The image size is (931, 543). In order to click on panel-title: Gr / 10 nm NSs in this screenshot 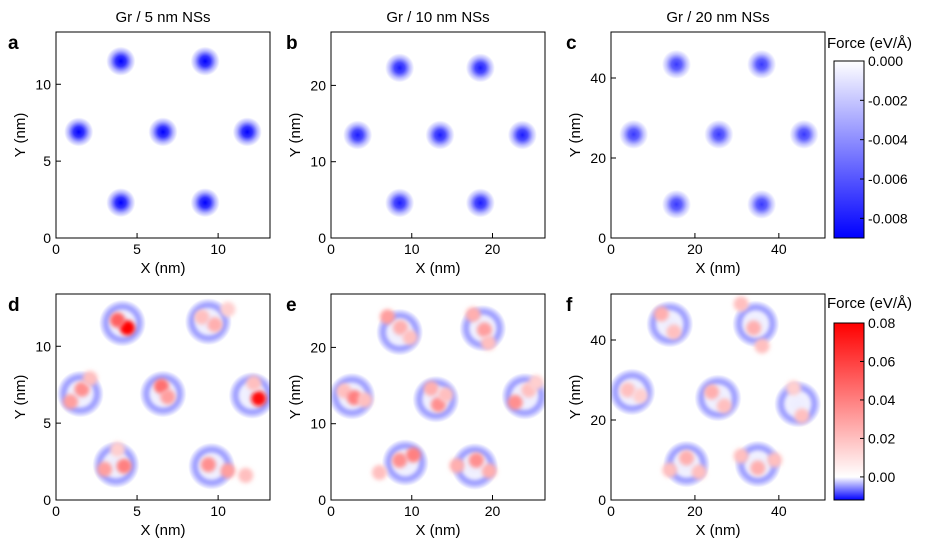, I will do `click(437, 17)`.